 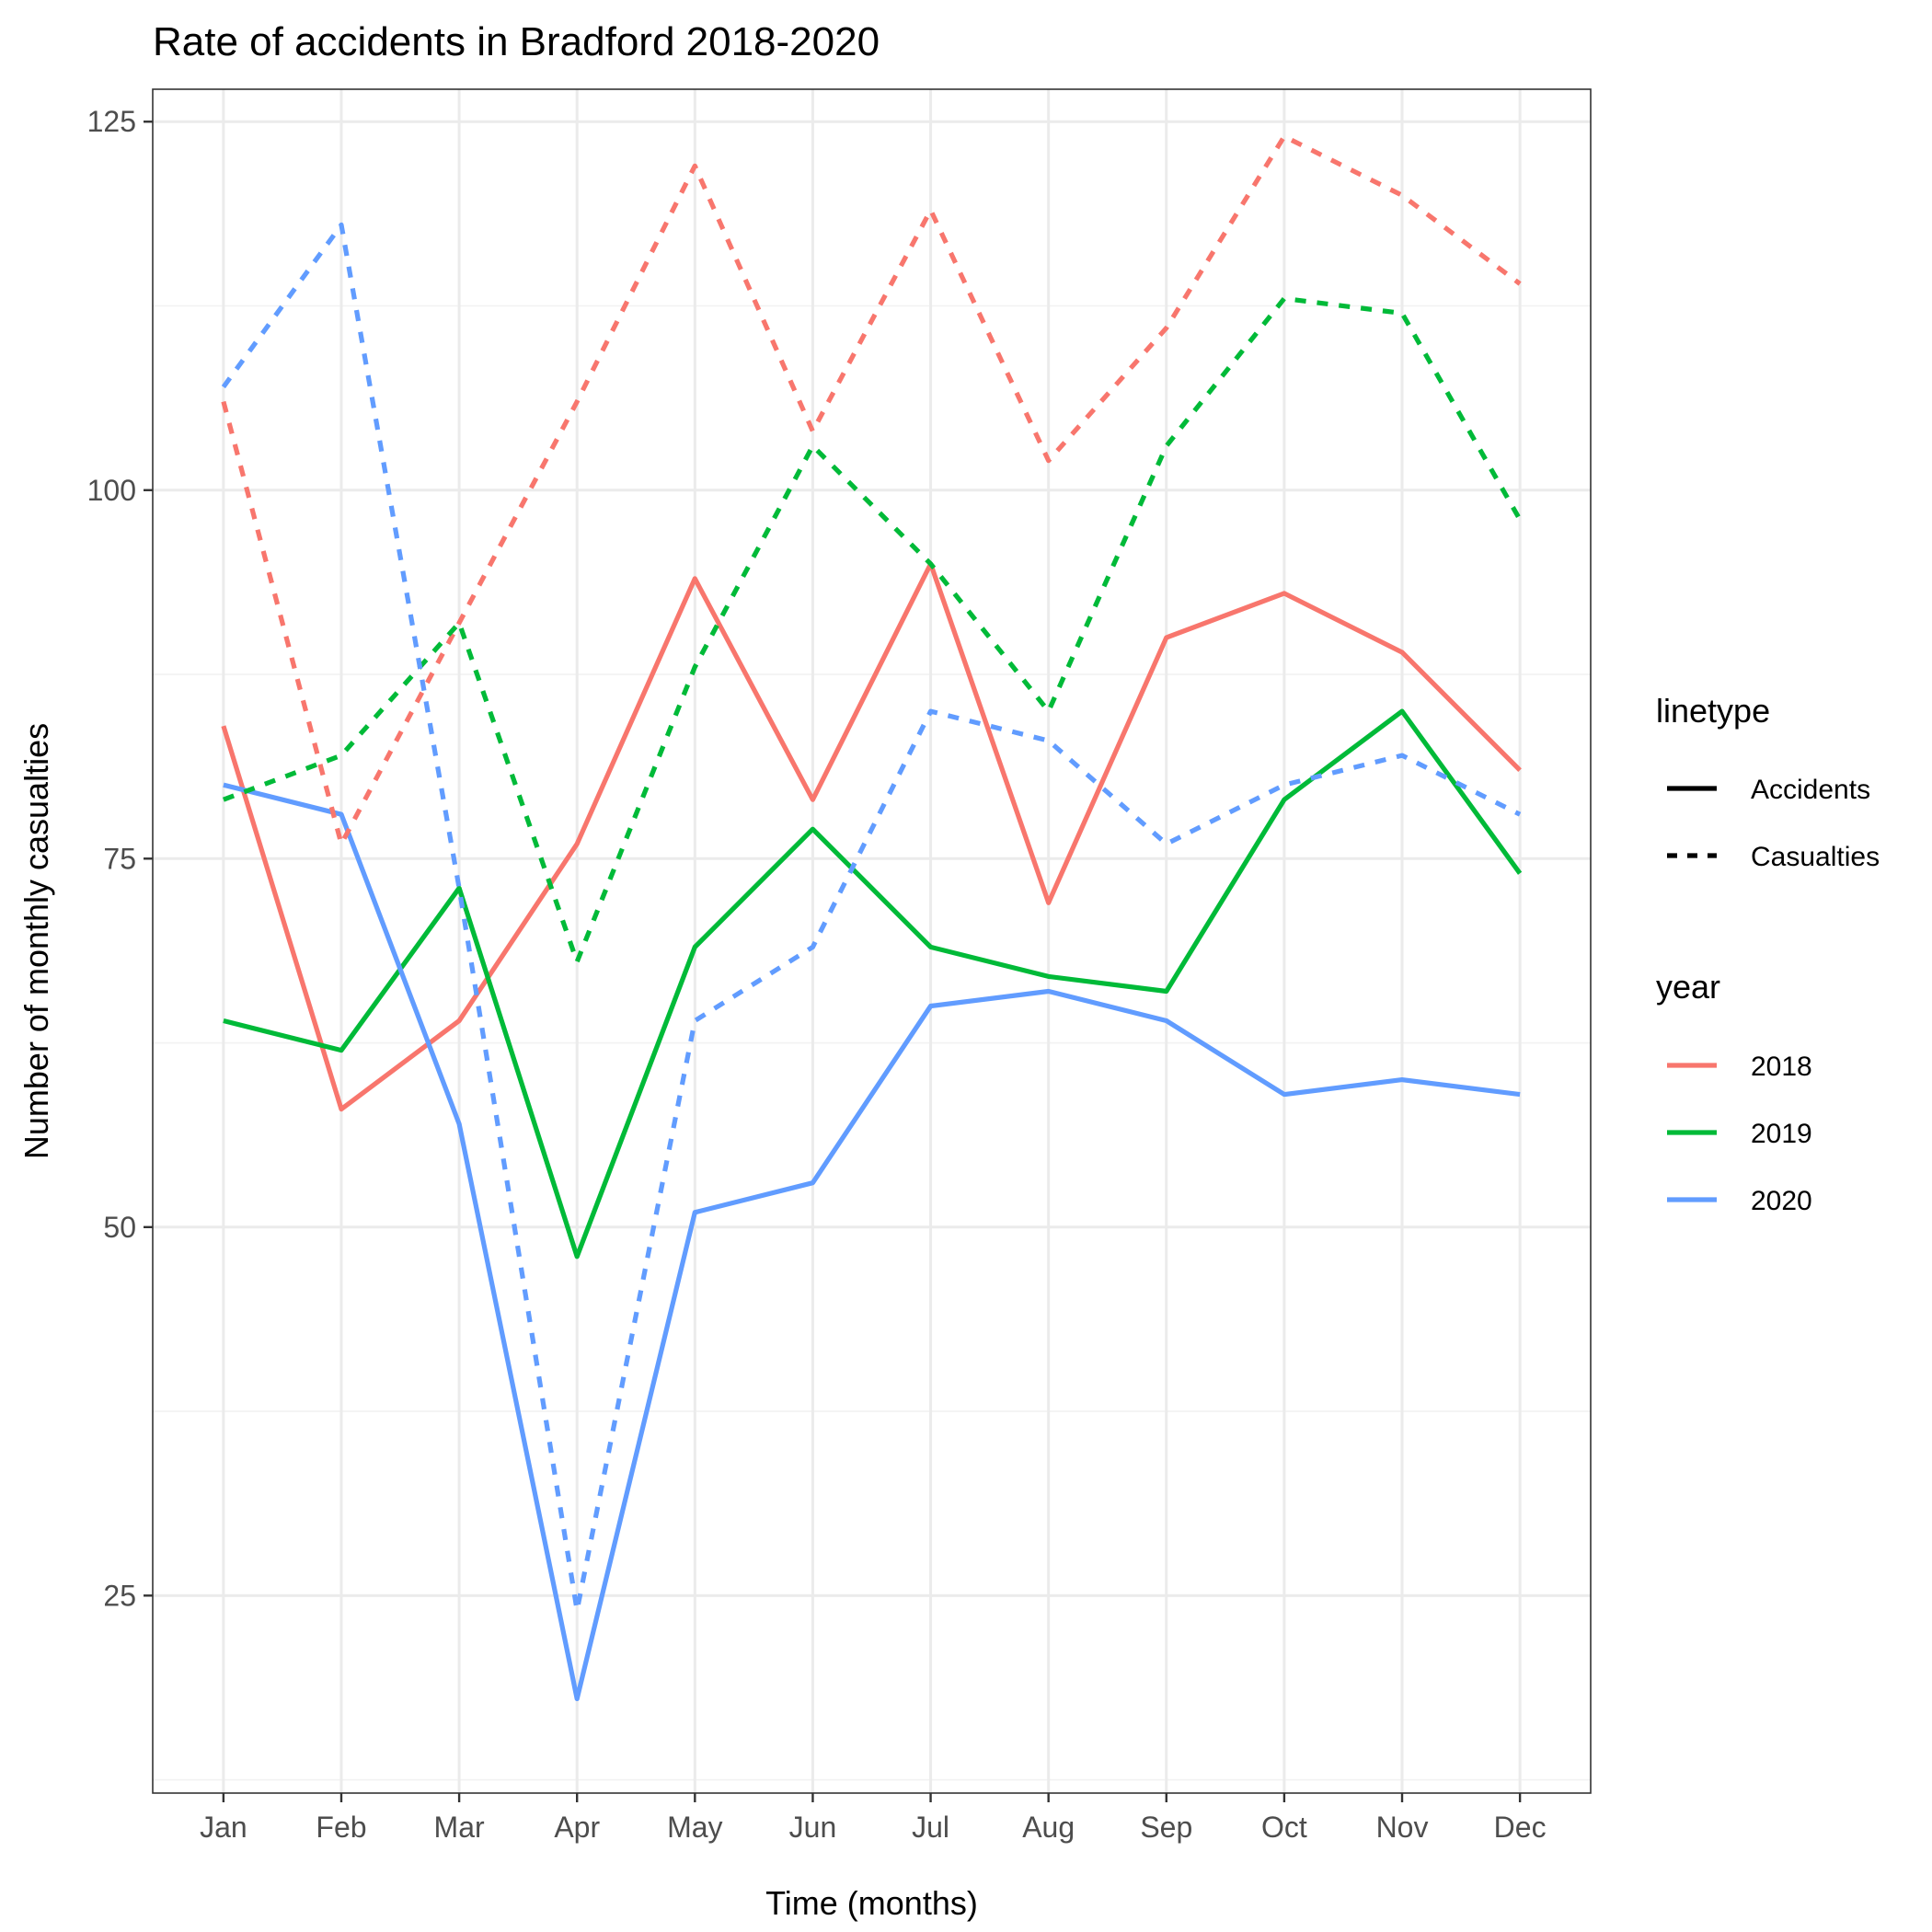 What do you see at coordinates (120, 1595) in the screenshot?
I see `y-tick-label: 25` at bounding box center [120, 1595].